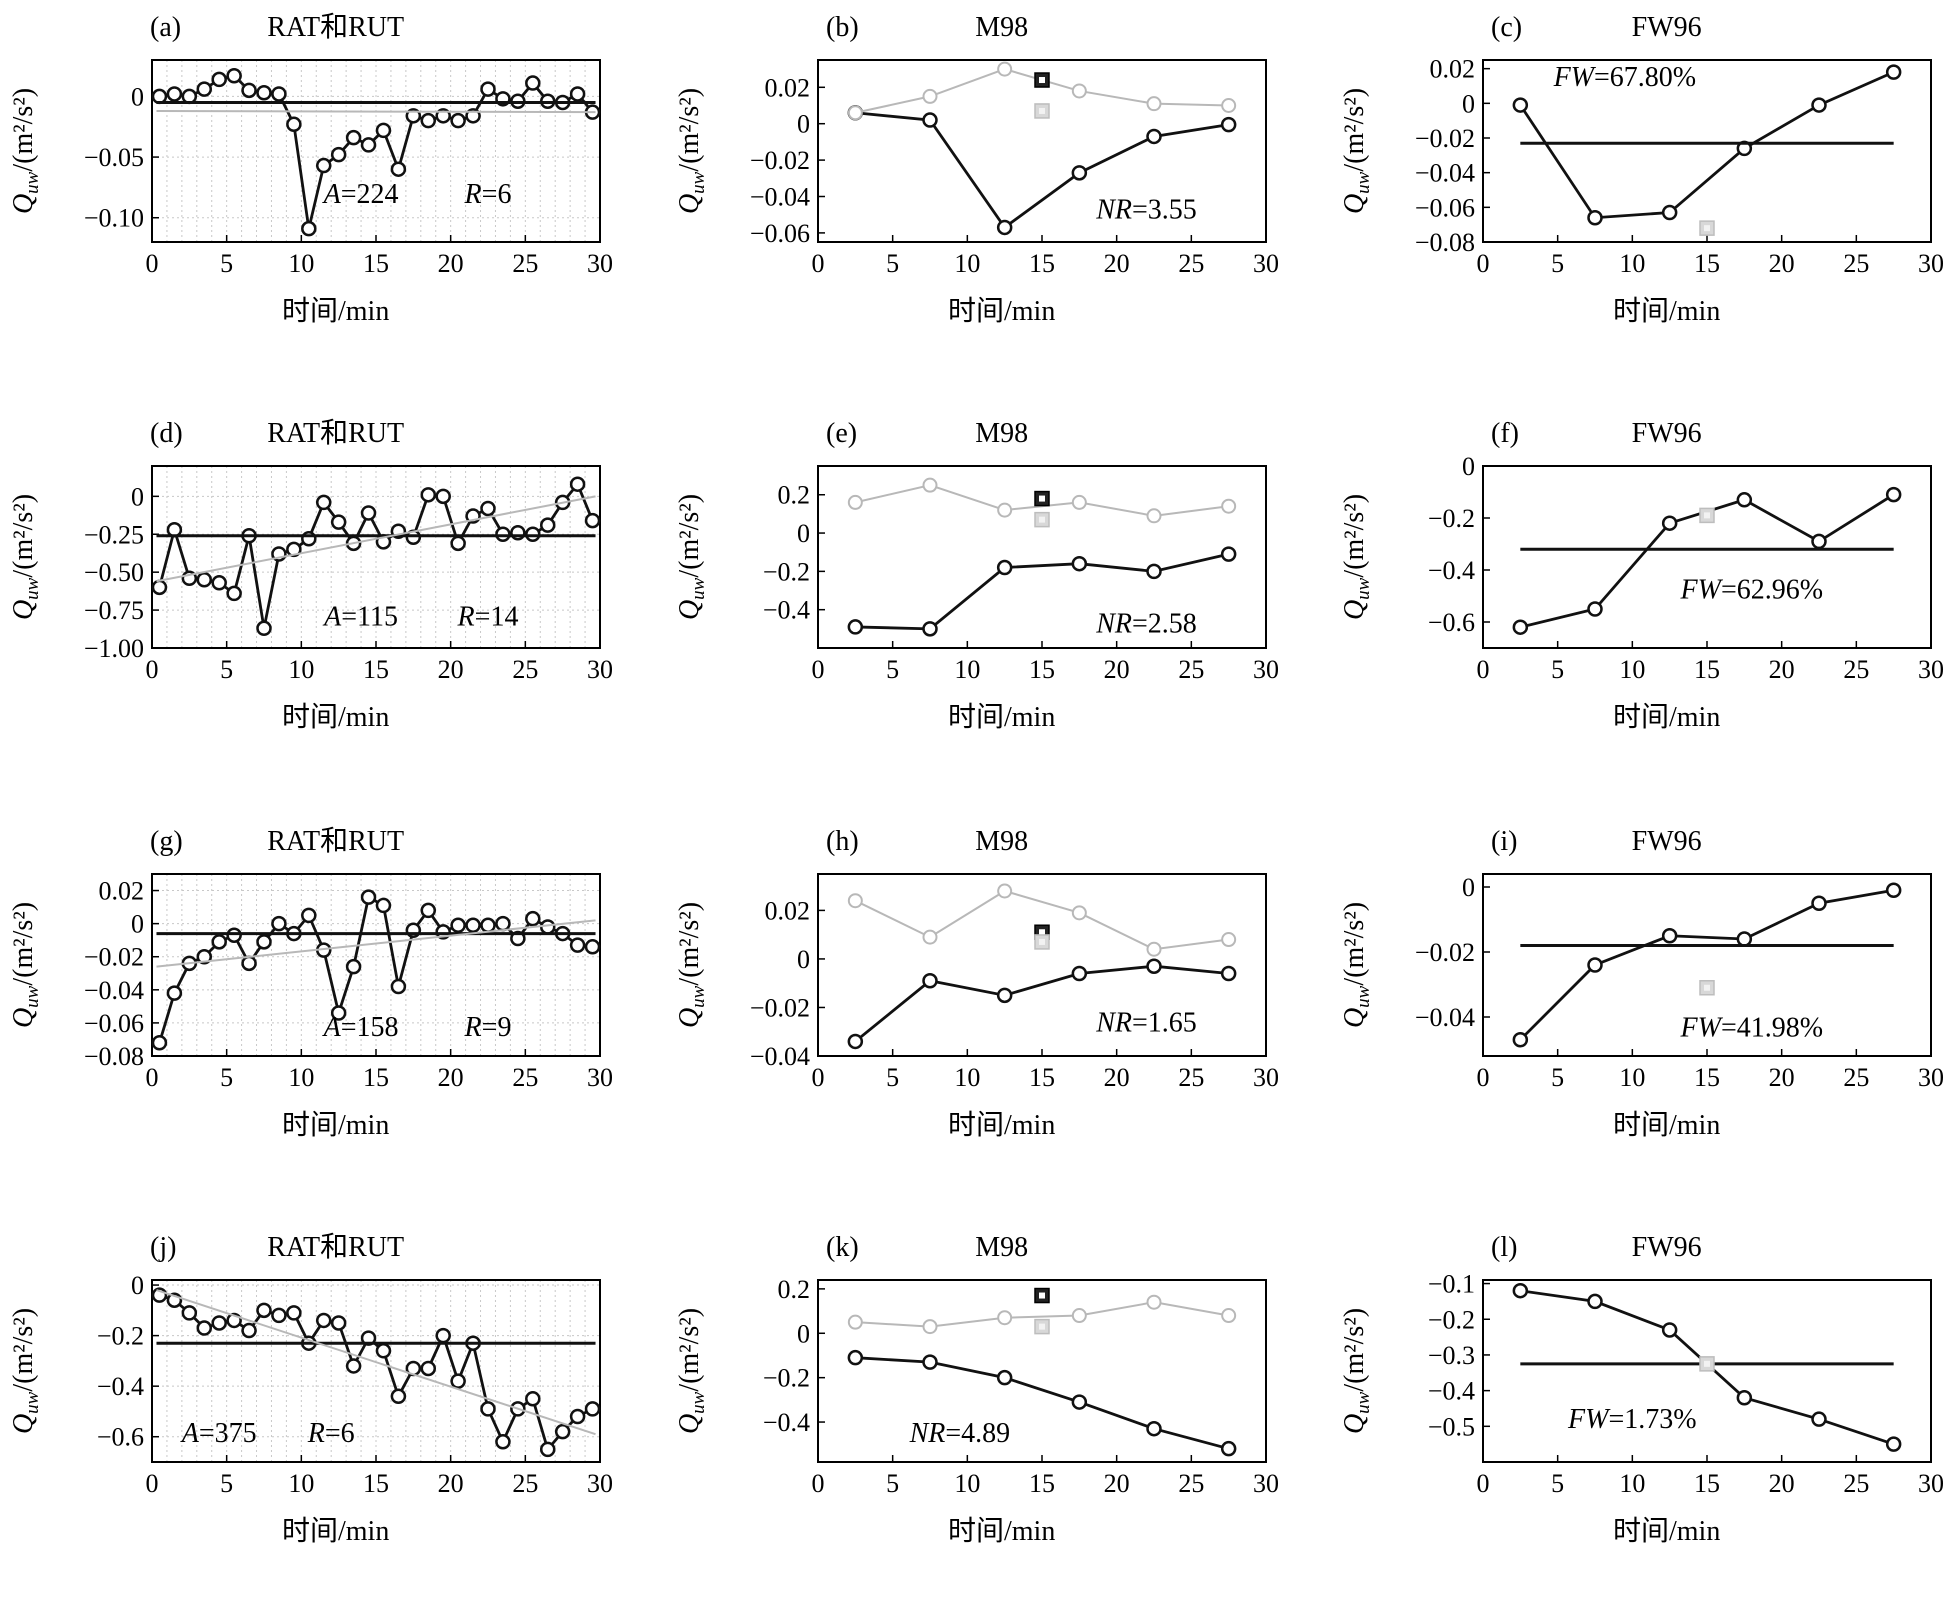 The width and height of the screenshot is (1948, 1597). I want to click on panel-title: M98, so click(1001, 1247).